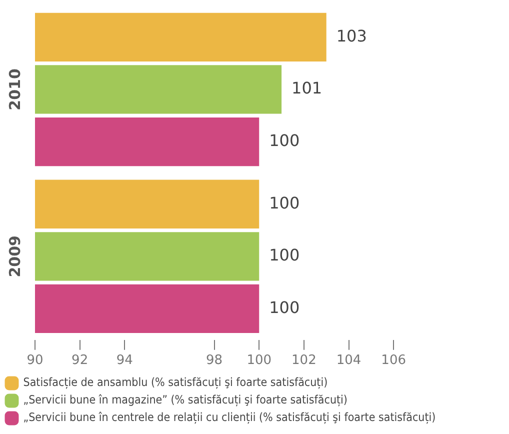 This screenshot has width=509, height=434. What do you see at coordinates (80, 360) in the screenshot?
I see `x-tick-label: 92` at bounding box center [80, 360].